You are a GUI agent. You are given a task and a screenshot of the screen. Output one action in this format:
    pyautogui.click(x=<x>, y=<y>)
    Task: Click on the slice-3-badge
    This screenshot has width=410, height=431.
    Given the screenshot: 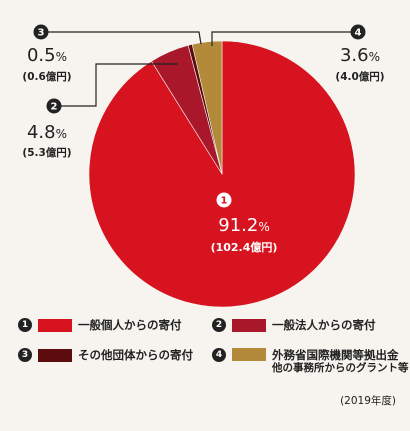 What is the action you would take?
    pyautogui.click(x=41, y=32)
    